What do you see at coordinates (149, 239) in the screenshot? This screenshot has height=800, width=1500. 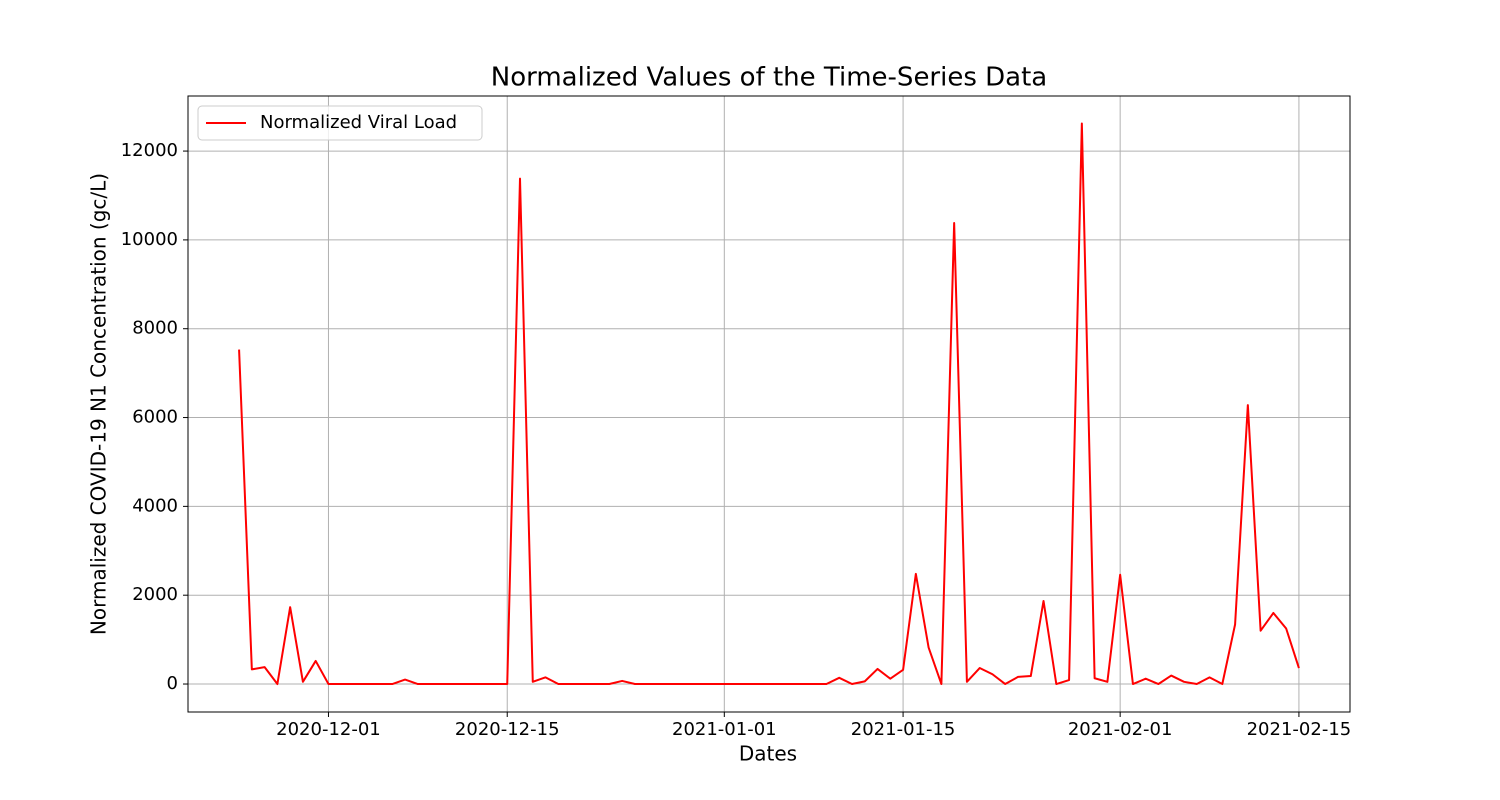 I see `y-tick-label: 10000` at bounding box center [149, 239].